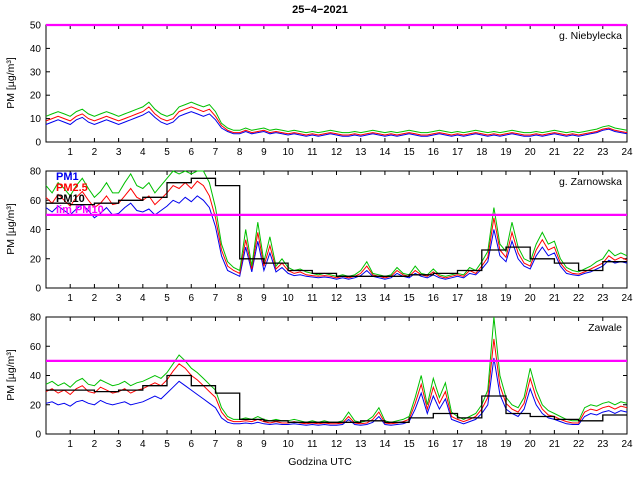 The height and width of the screenshot is (480, 640). What do you see at coordinates (590, 36) in the screenshot?
I see `site-label-niebylecka: g. Niebylecka` at bounding box center [590, 36].